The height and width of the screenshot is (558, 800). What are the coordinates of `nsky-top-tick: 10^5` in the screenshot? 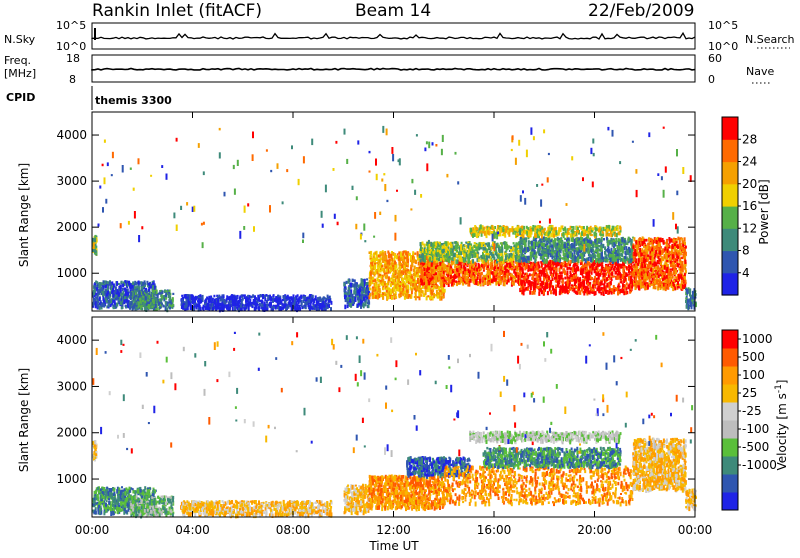 It's located at (71, 25).